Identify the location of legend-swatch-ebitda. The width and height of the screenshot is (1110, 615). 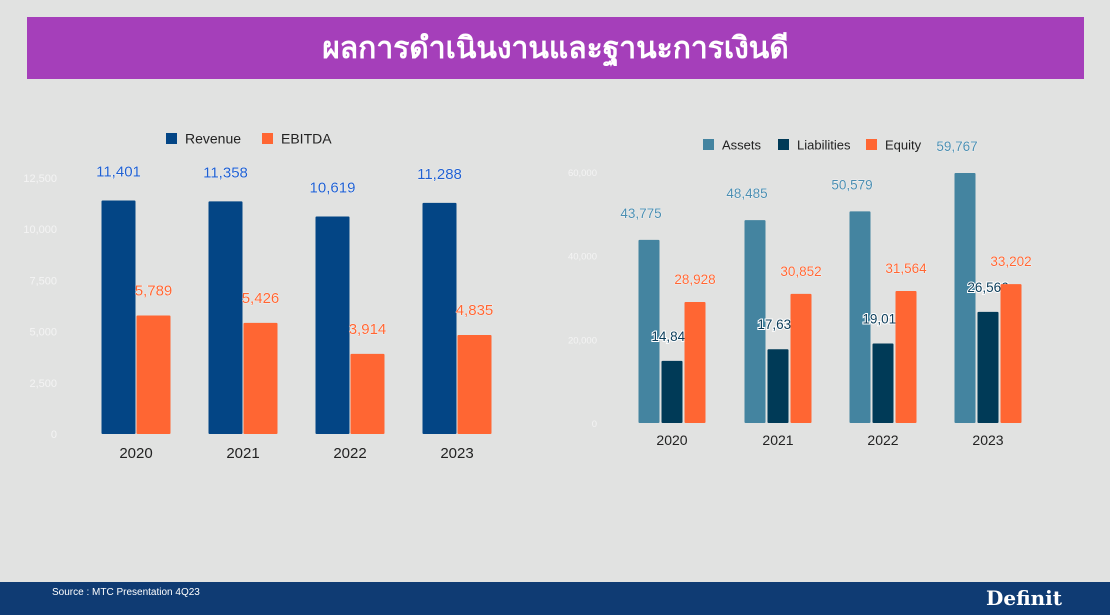
(267, 138).